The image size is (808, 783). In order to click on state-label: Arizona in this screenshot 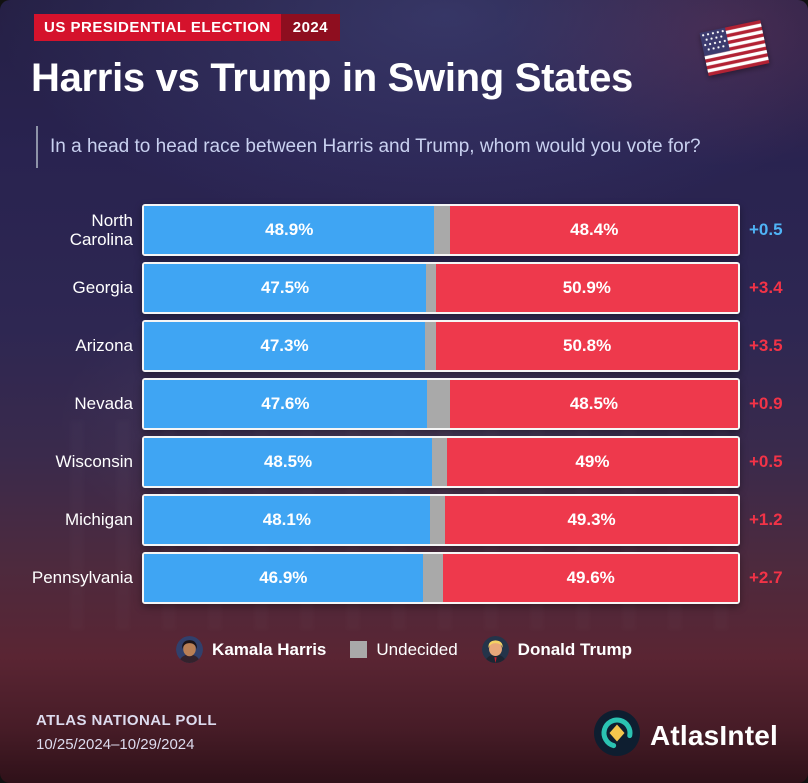, I will do `click(104, 346)`.